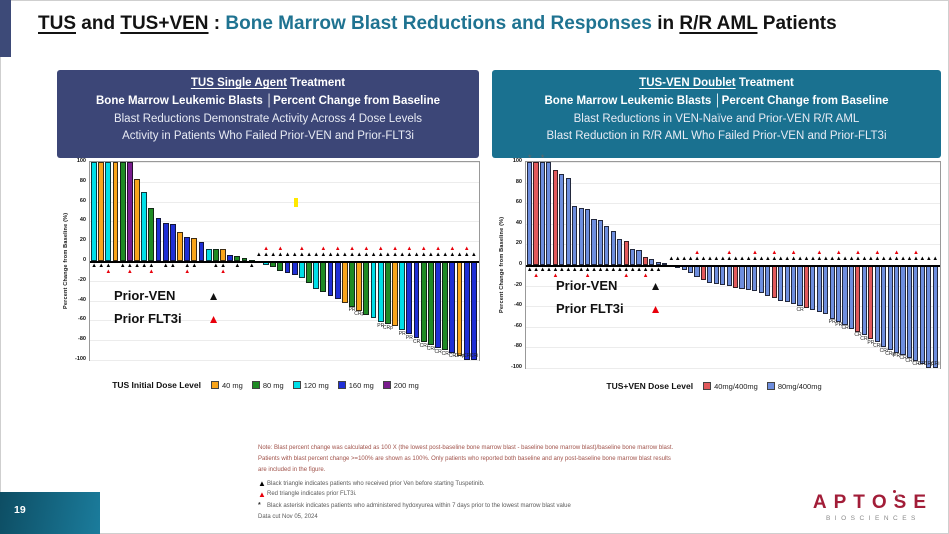 Image resolution: width=949 pixels, height=534 pixels. What do you see at coordinates (587, 285) in the screenshot?
I see `prior-ven-label: Prior-VEN` at bounding box center [587, 285].